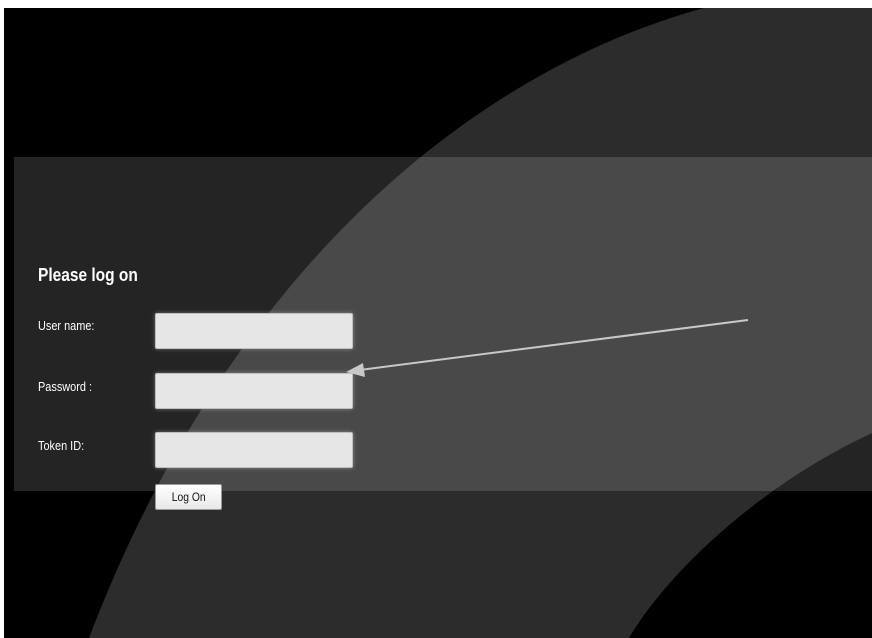 The image size is (872, 638). What do you see at coordinates (88, 275) in the screenshot?
I see `page-title: Please log on` at bounding box center [88, 275].